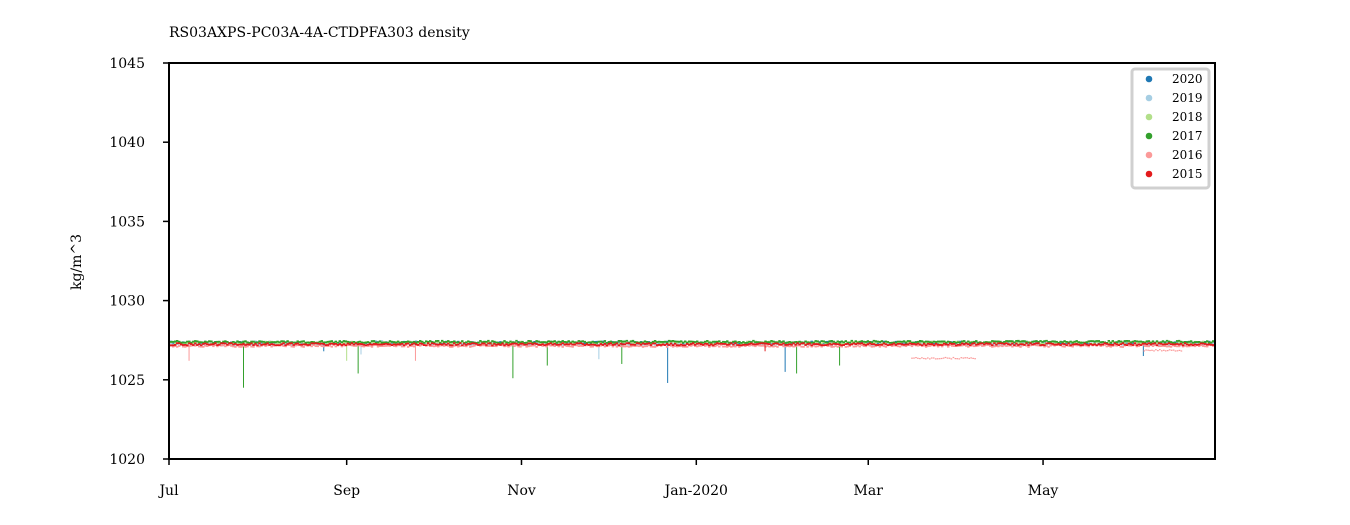  Describe the element at coordinates (127, 381) in the screenshot. I see `y-tick-label: 1025` at that location.